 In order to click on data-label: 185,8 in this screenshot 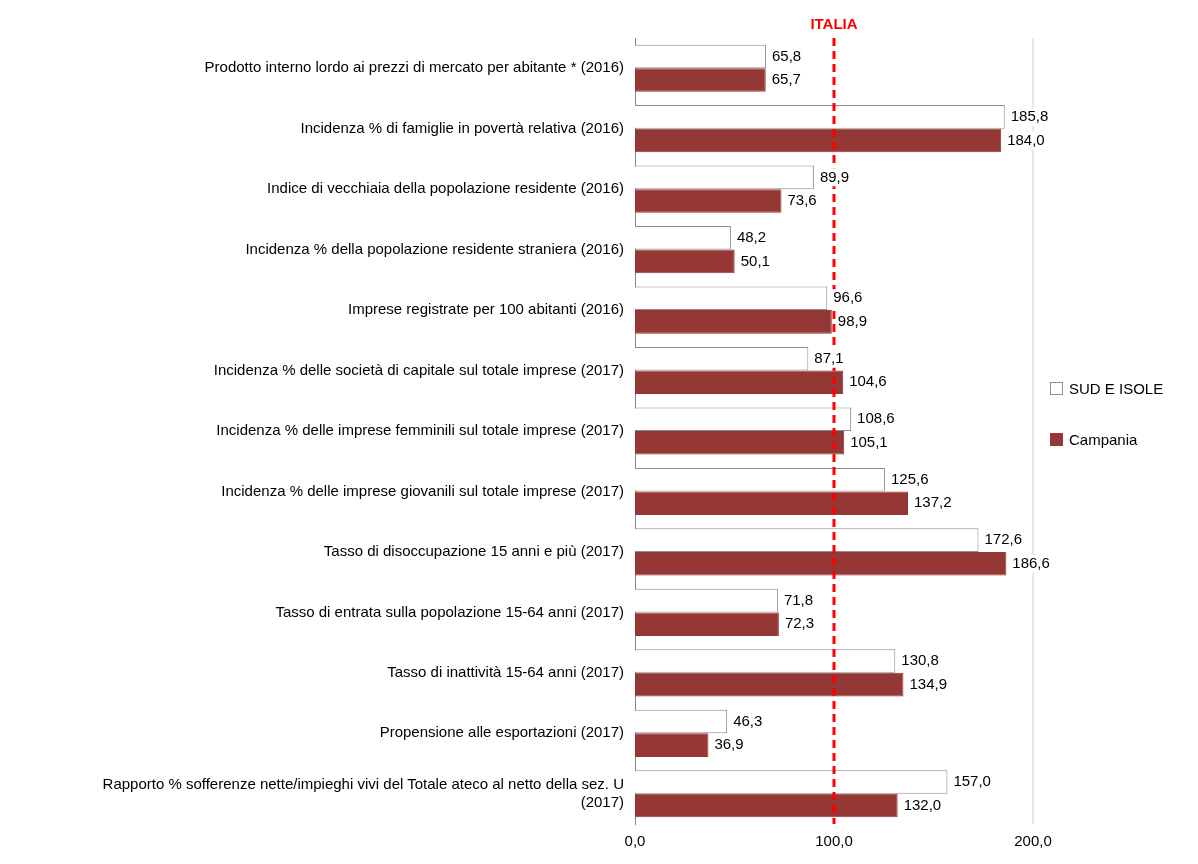, I will do `click(1029, 116)`.